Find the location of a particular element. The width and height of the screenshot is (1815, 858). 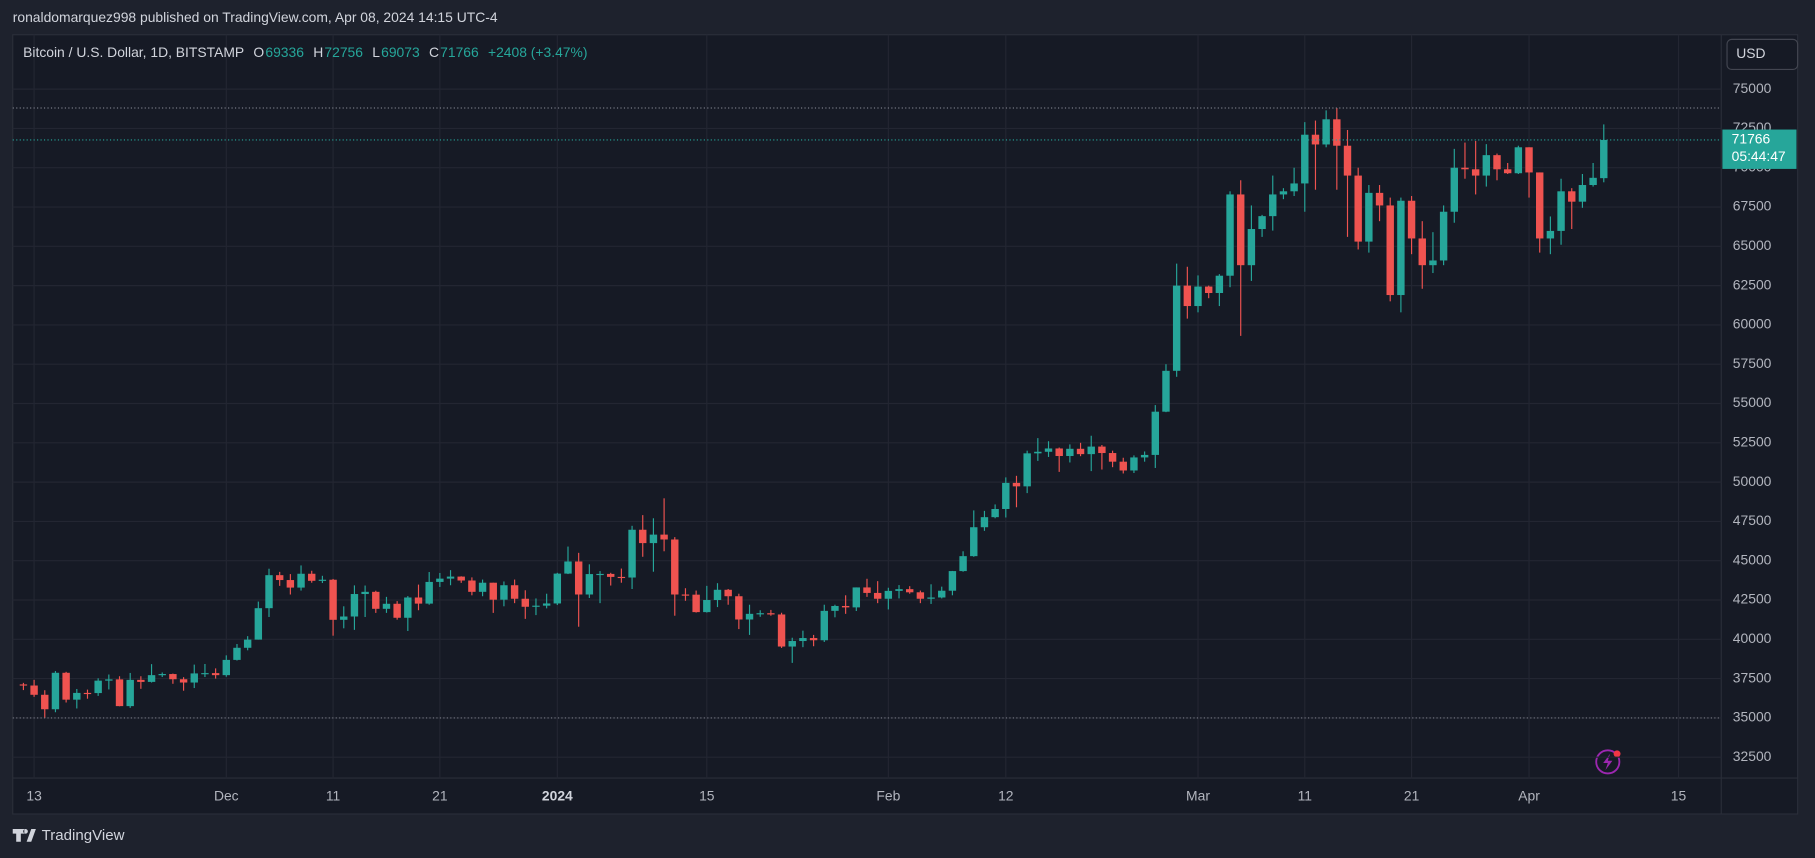

x-tick-label: Dec is located at coordinates (226, 795).